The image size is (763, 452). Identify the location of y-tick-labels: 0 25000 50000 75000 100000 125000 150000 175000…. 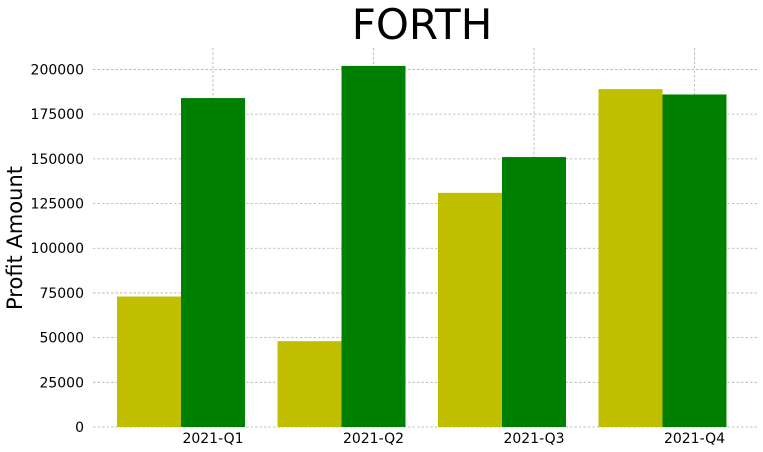
(57, 249).